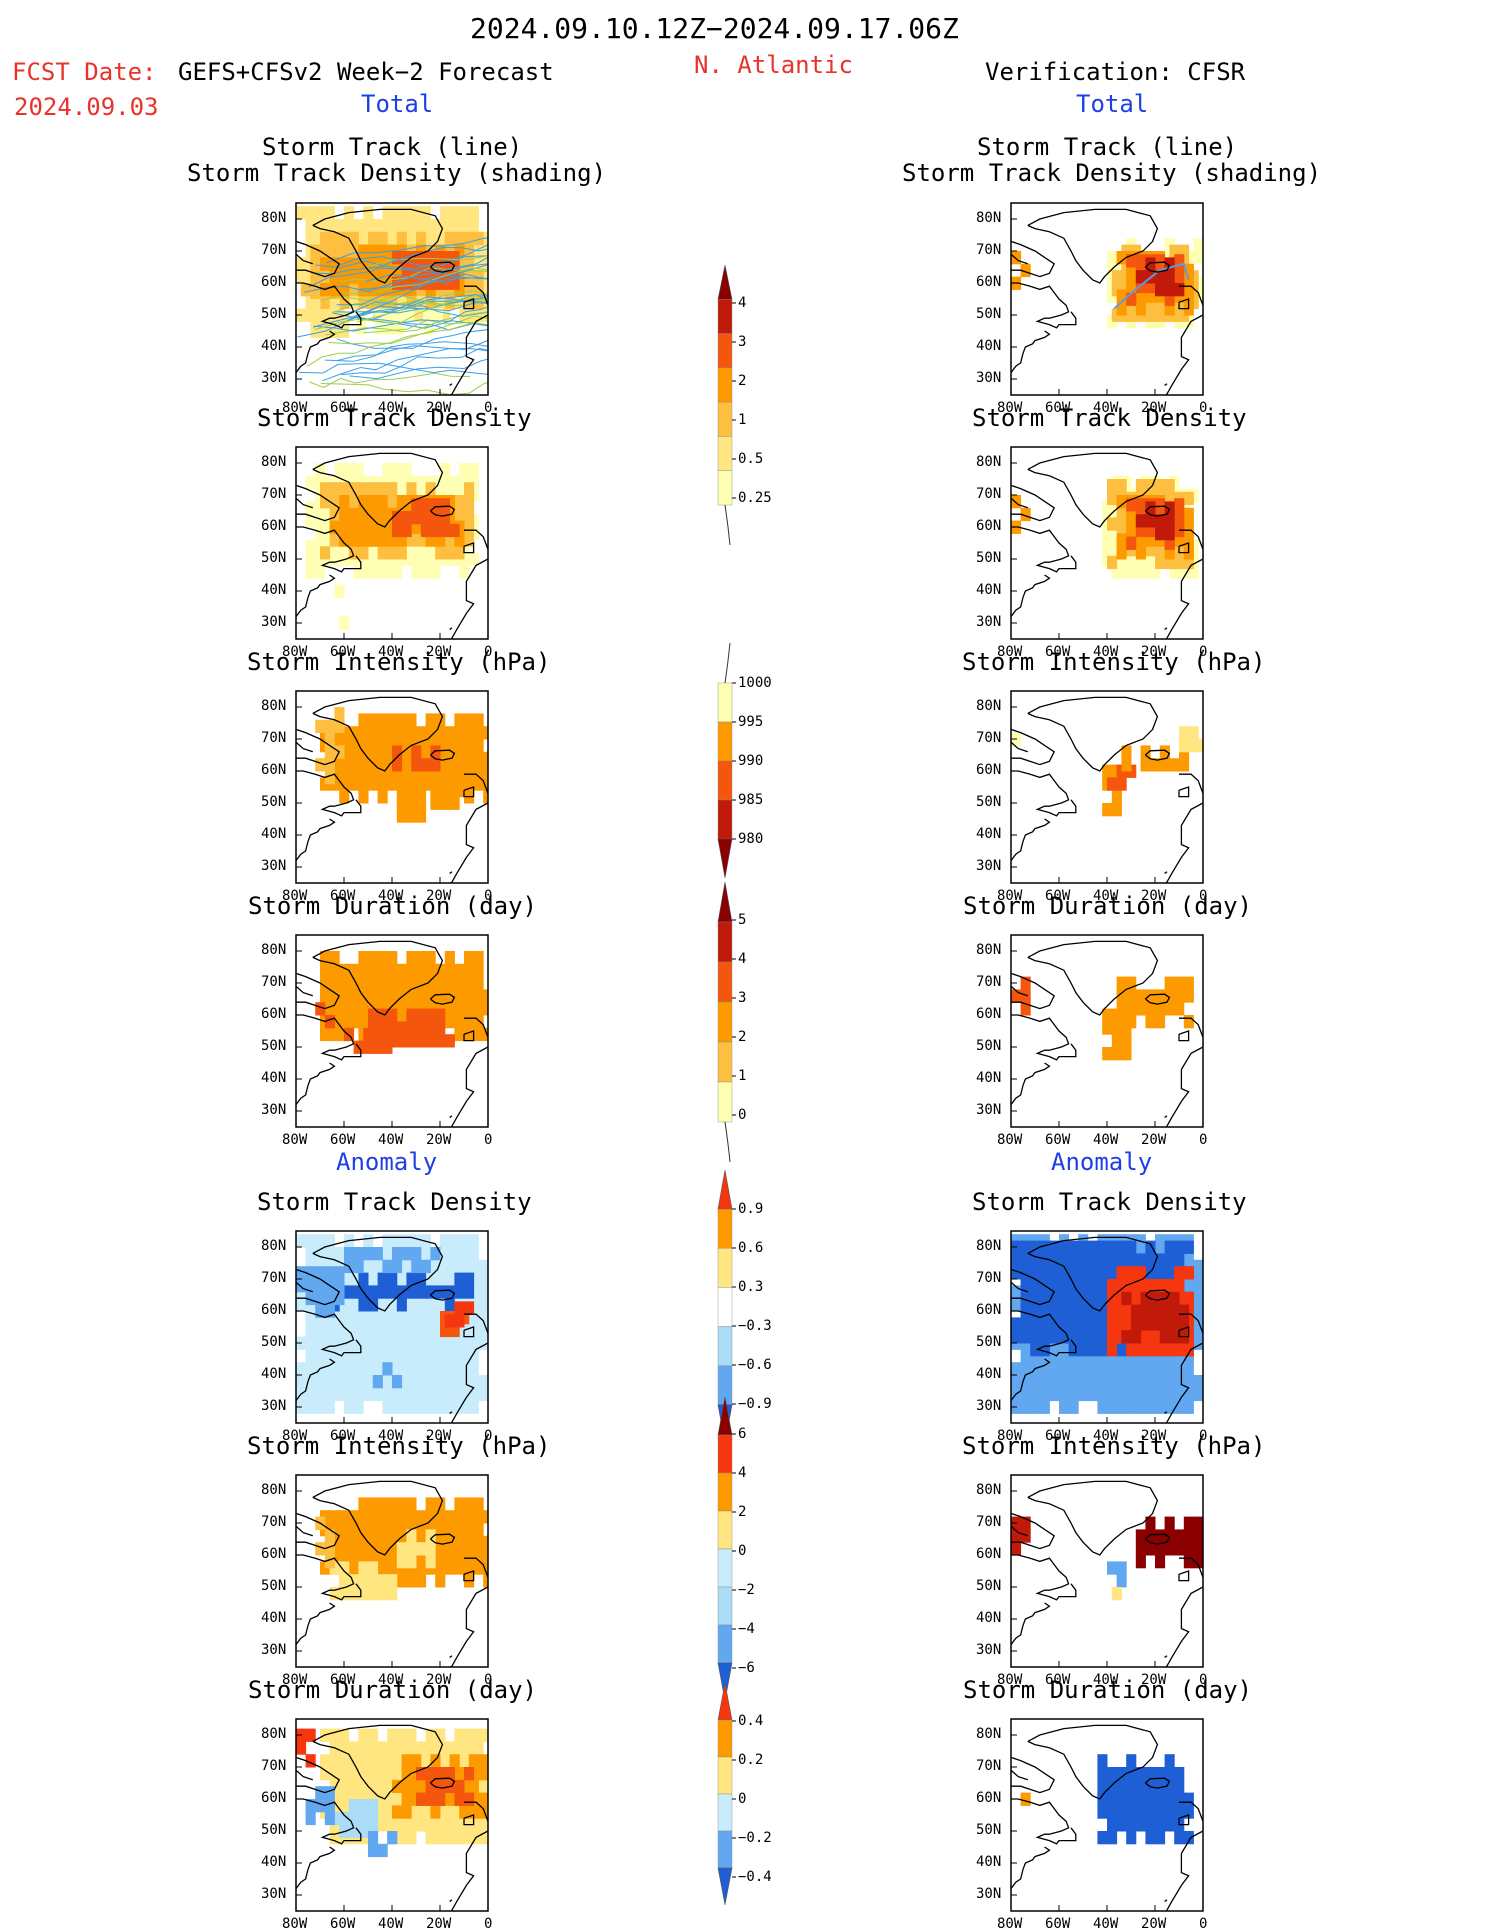 Image resolution: width=1487 pixels, height=1932 pixels. Describe the element at coordinates (989, 1310) in the screenshot. I see `map-r4-right-lat-label: 60N` at that location.